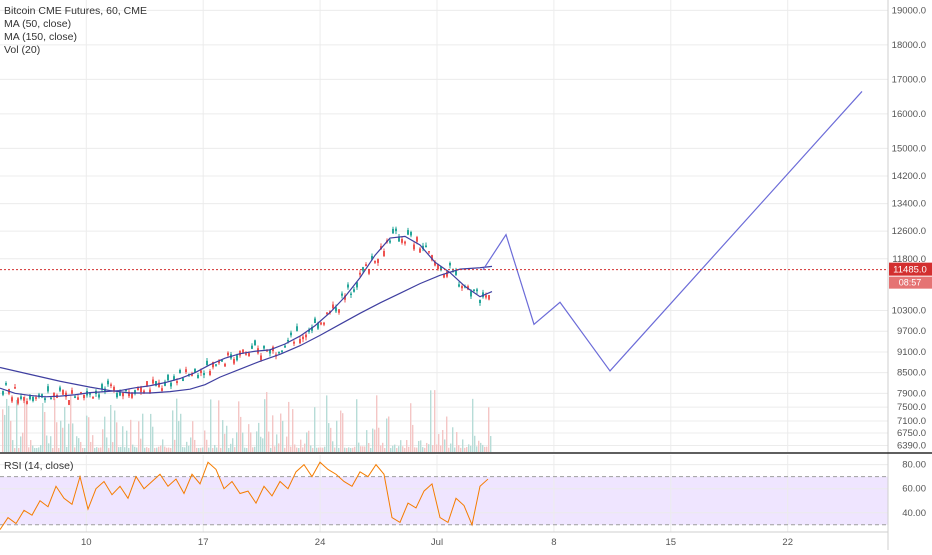 This screenshot has height=555, width=932. I want to click on chart-title: Bitcoin CME Futures, 60, CME, so click(75, 11).